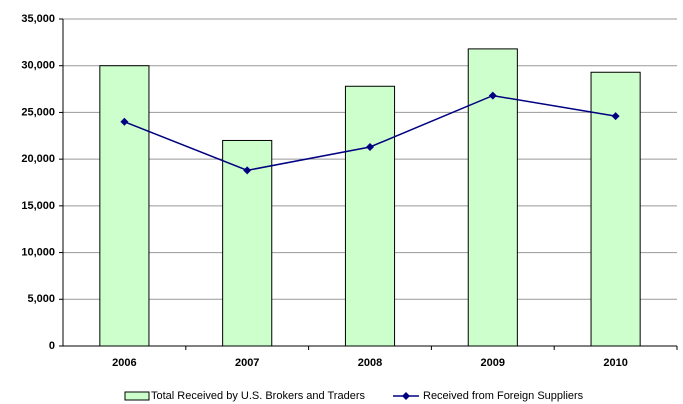 The width and height of the screenshot is (683, 404). What do you see at coordinates (370, 363) in the screenshot?
I see `x-tick-label: 2008` at bounding box center [370, 363].